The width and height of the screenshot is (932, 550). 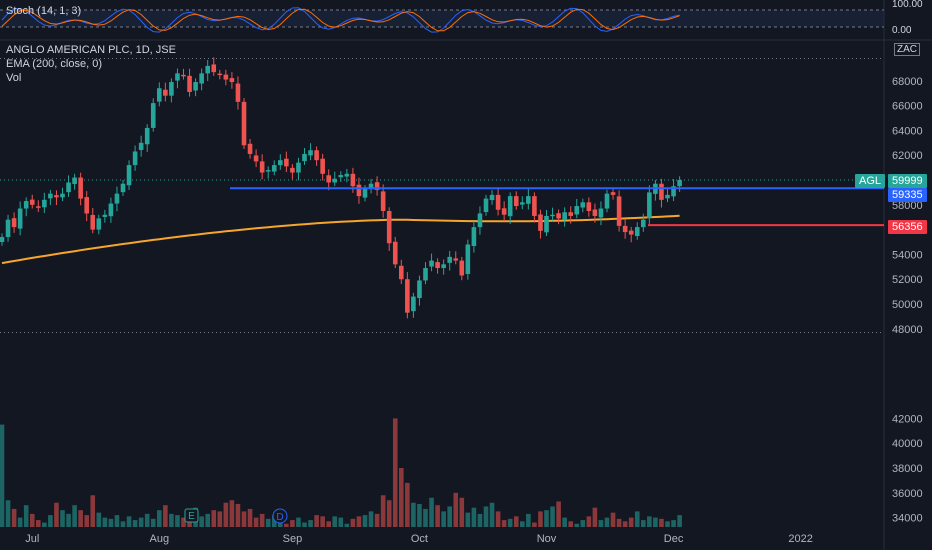 What do you see at coordinates (54, 64) in the screenshot?
I see `ema-legend: EMA (200, close, 0)` at bounding box center [54, 64].